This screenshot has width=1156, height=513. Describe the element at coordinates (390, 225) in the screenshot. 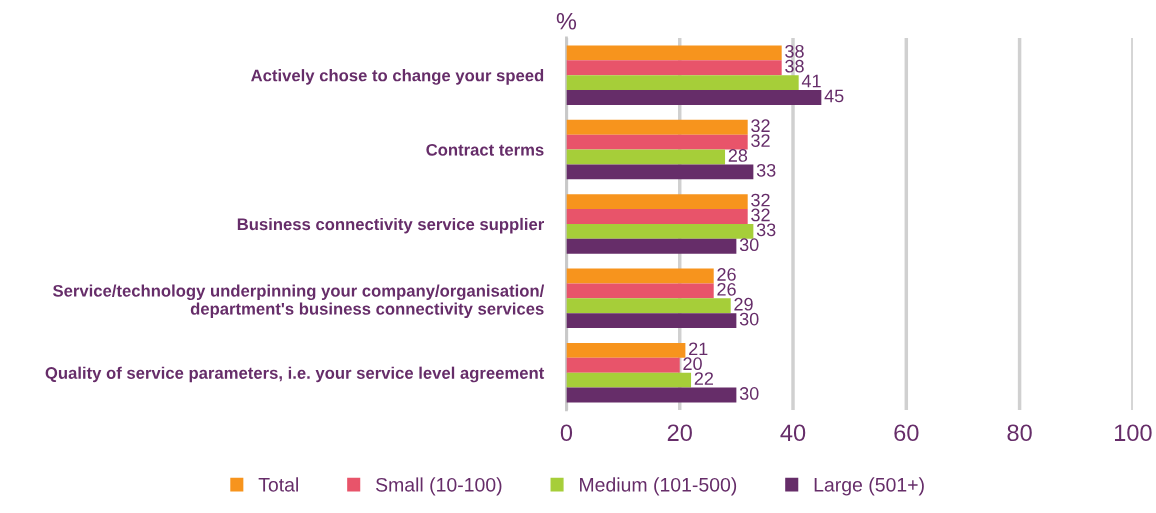

I see `y-tick-label: Business connectivity service supplier` at that location.